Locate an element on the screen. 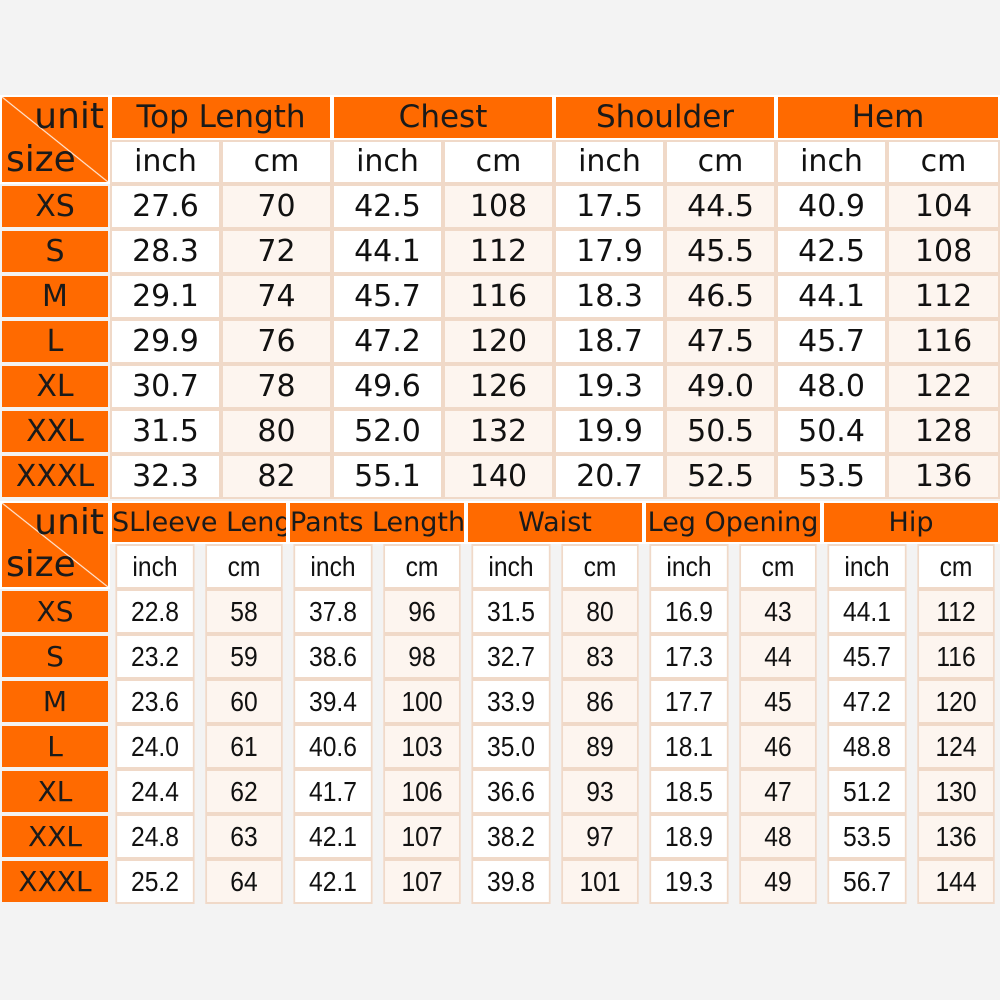 Image resolution: width=1000 pixels, height=1000 pixels. value-cell-inch: 50.4 is located at coordinates (832, 431).